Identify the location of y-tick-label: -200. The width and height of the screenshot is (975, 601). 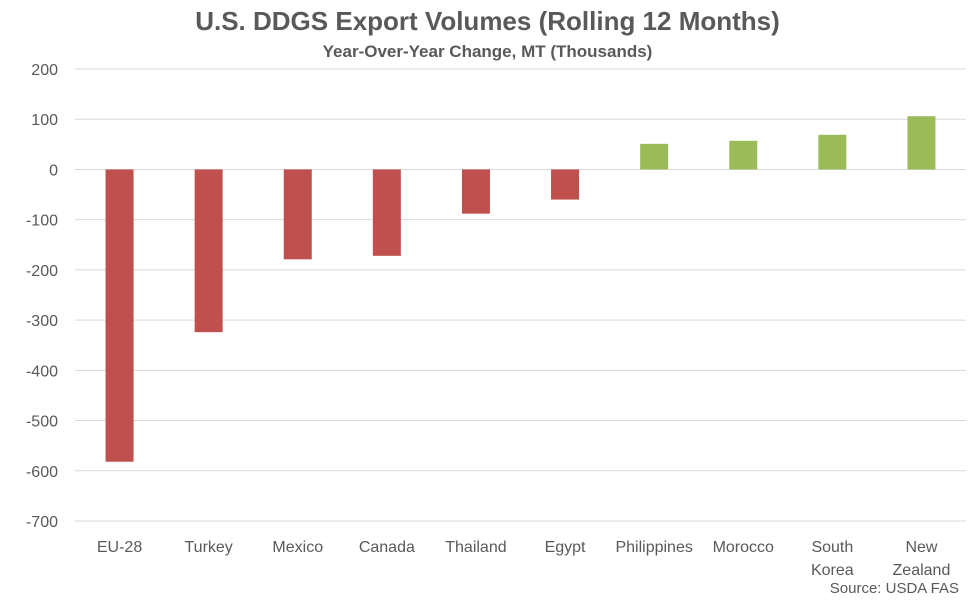
(42, 271).